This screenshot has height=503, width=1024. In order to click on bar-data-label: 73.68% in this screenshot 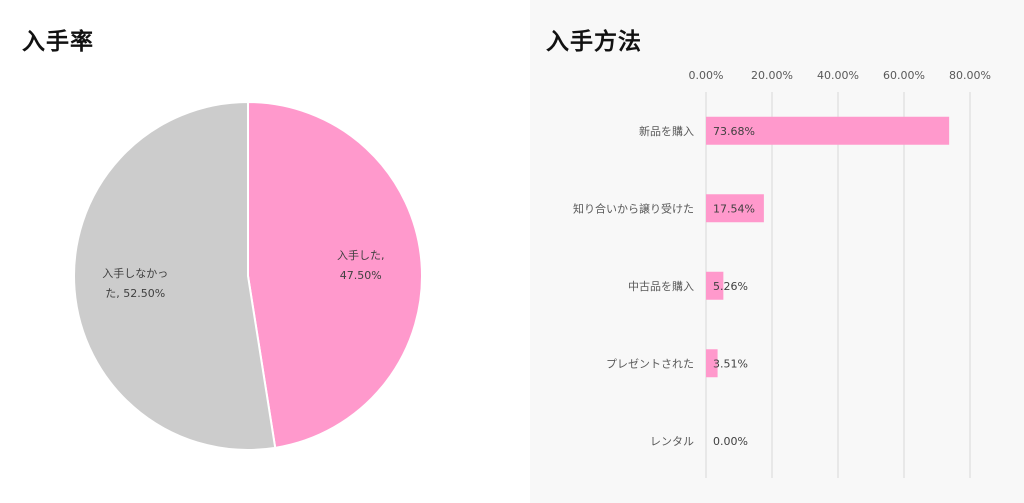, I will do `click(734, 131)`.